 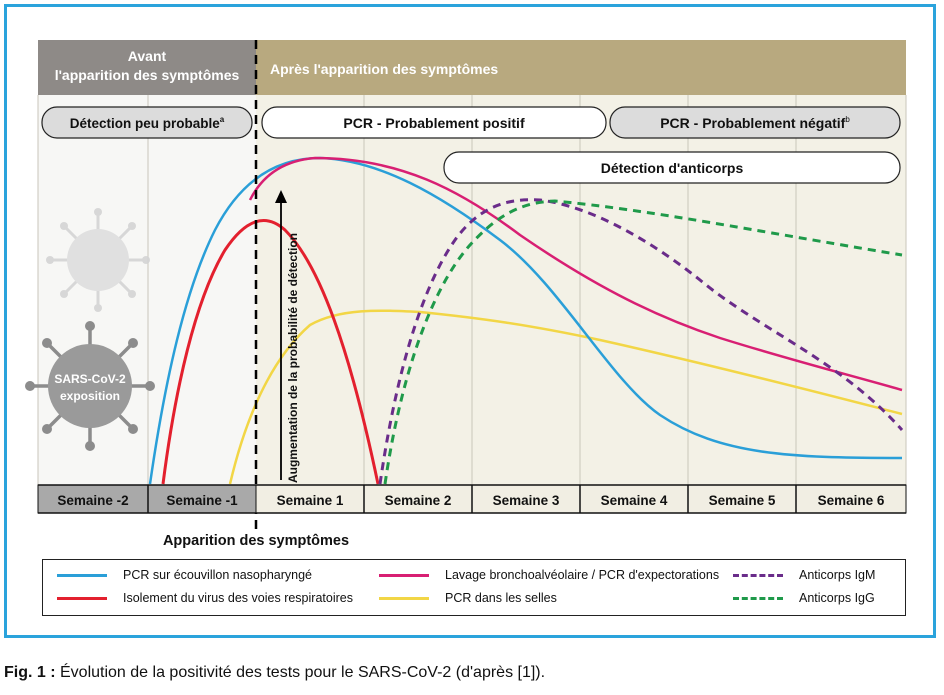 I want to click on legend-item-pcr-stool: PCR dans les selles, so click(x=468, y=598).